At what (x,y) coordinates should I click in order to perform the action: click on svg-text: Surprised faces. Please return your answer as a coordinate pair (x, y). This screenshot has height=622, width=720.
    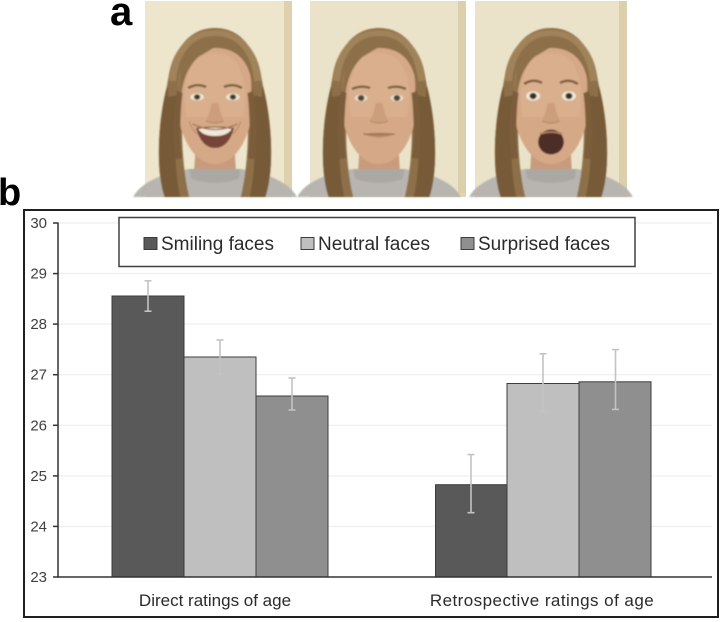
    Looking at the image, I should click on (544, 244).